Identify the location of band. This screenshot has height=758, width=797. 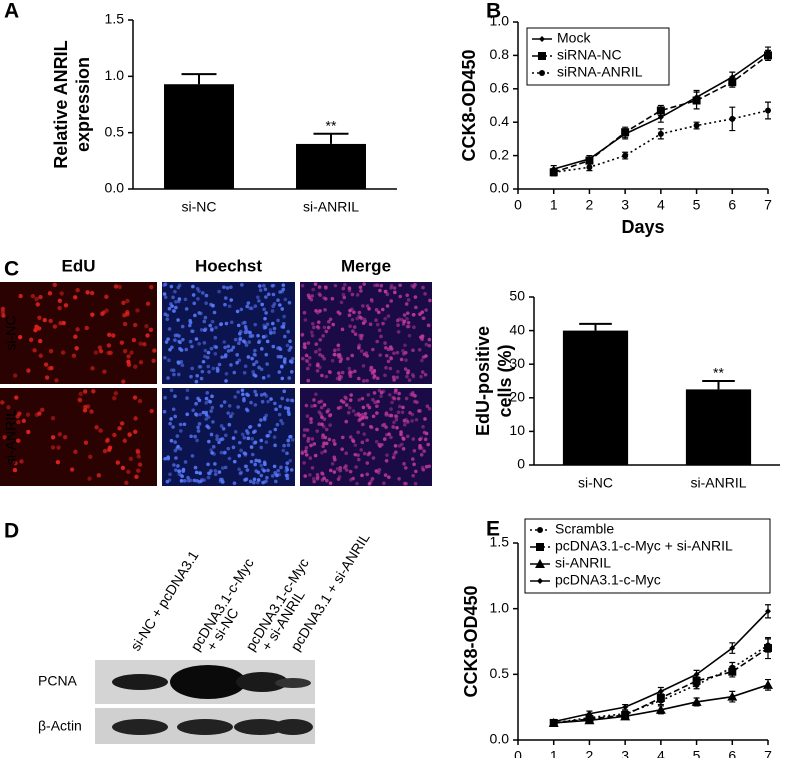
(140, 682).